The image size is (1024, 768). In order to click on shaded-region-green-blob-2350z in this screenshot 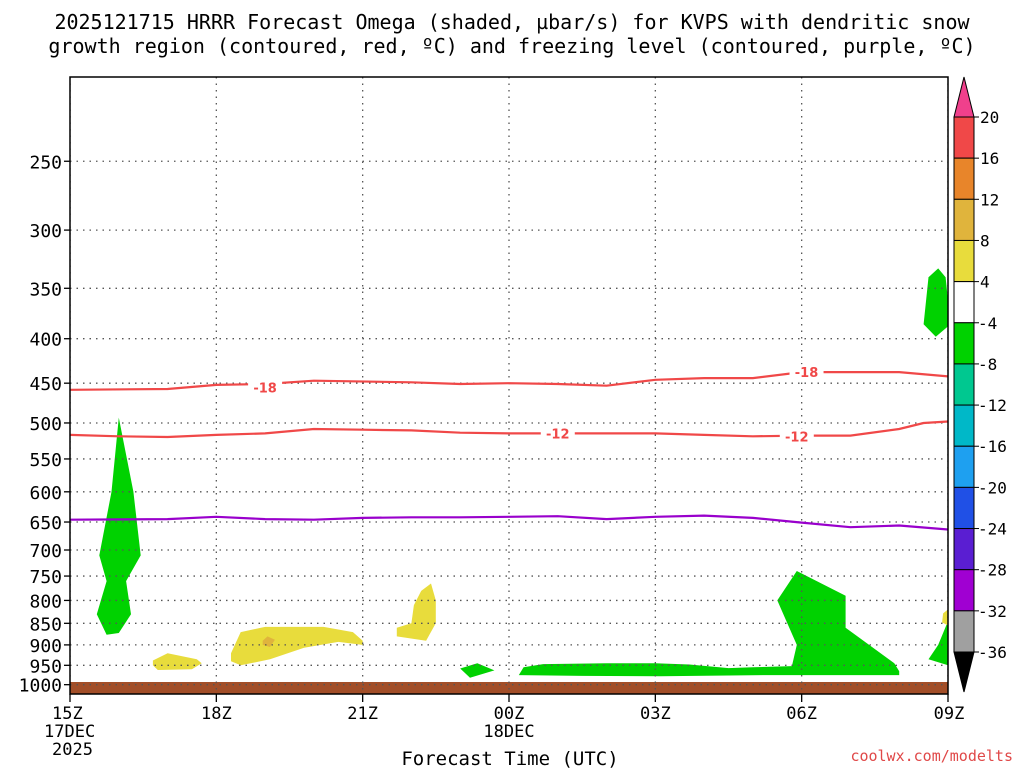, I will do `click(477, 670)`.